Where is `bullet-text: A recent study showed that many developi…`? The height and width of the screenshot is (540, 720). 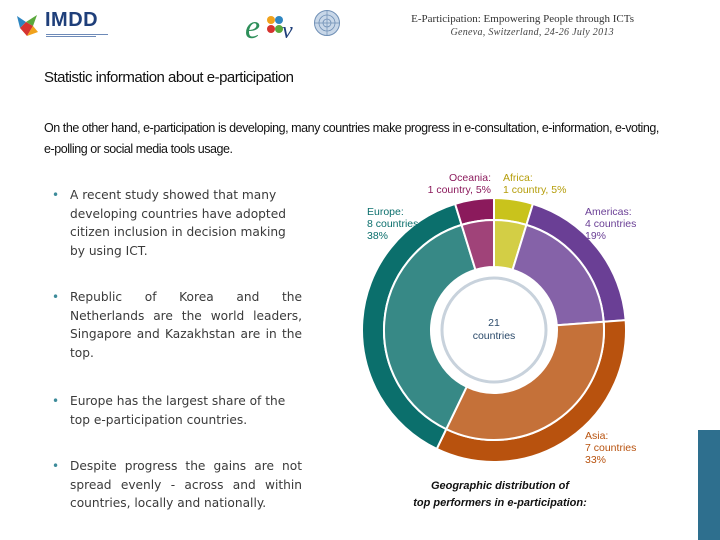
bullet-text: A recent study showed that many developi… is located at coordinates (178, 223).